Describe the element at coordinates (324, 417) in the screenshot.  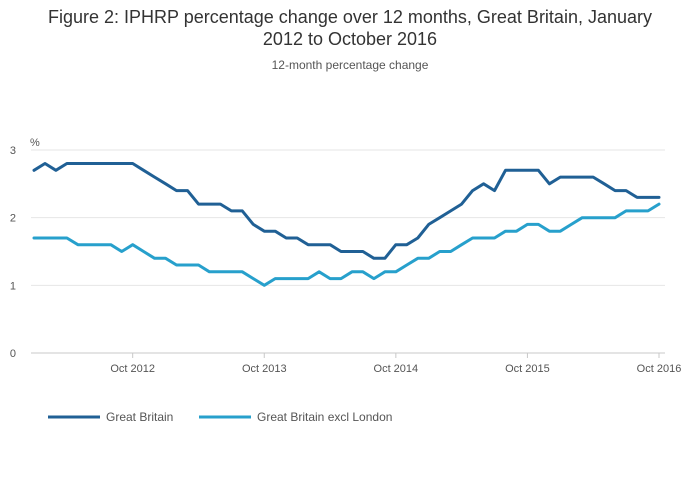
I see `legend-label: Great Britain excl London` at that location.